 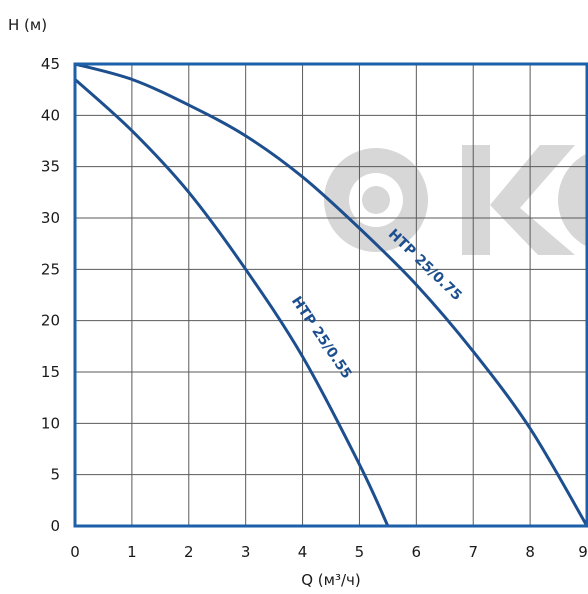 What do you see at coordinates (50, 269) in the screenshot?
I see `y-tick-label: 25` at bounding box center [50, 269].